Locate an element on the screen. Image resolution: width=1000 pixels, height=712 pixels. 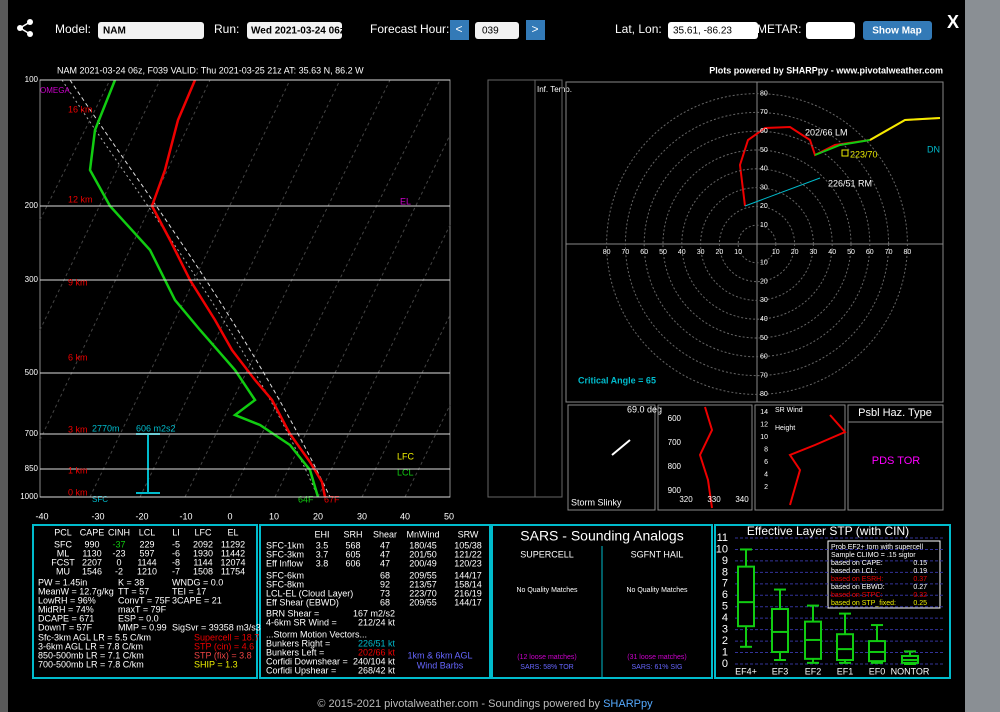
pressure-label: 300 is located at coordinates (32, 279).